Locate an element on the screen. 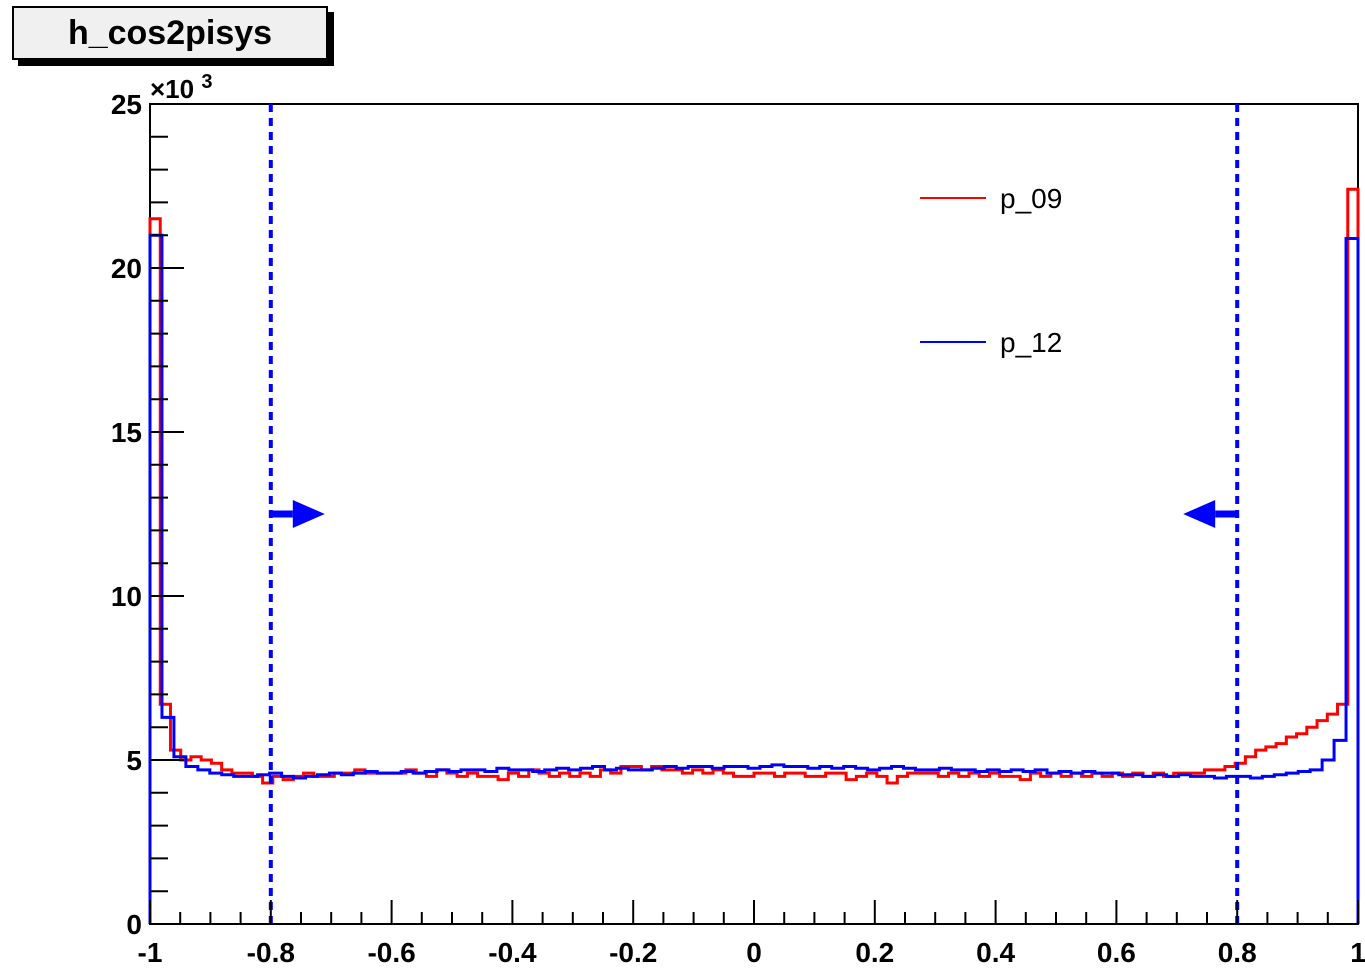  y-tick-label: 10 is located at coordinates (126, 596).